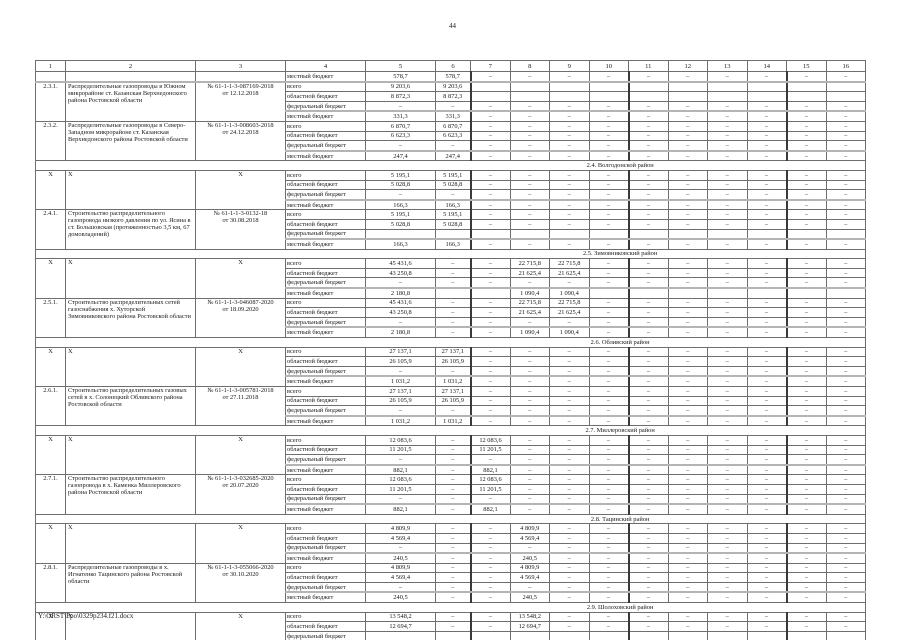 The width and height of the screenshot is (905, 640). What do you see at coordinates (400, 401) in the screenshot?
I see `cell-value: 26 105,9` at bounding box center [400, 401].